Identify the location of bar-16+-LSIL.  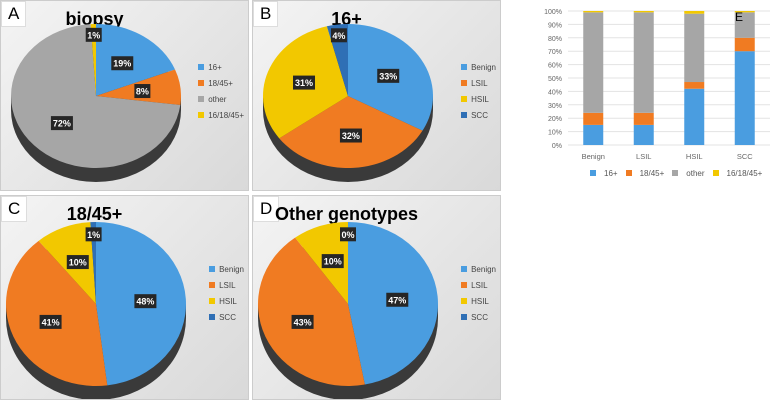
(643, 134).